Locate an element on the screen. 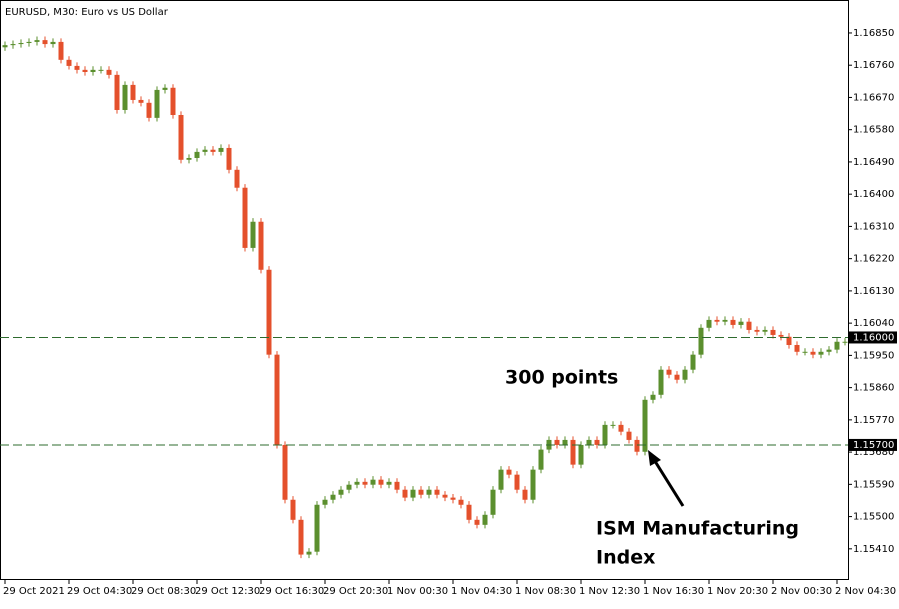 This screenshot has height=609, width=899. y-tick-label: 1.15590 is located at coordinates (873, 484).